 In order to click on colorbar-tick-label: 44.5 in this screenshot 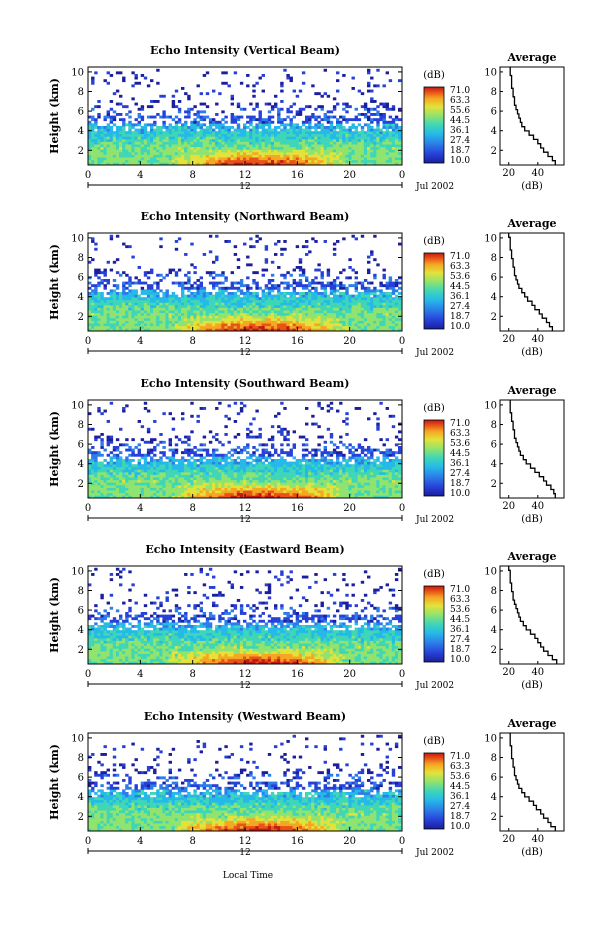, I will do `click(460, 121)`.